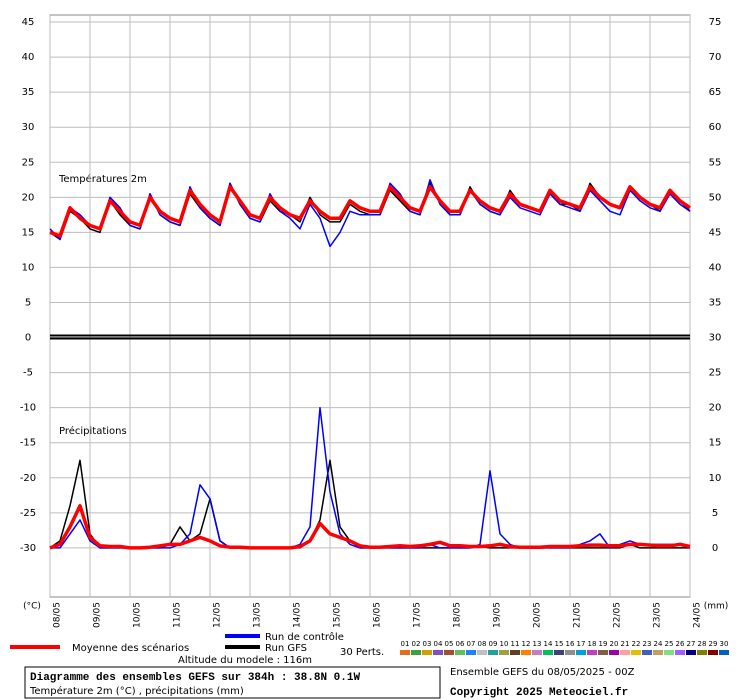  I want to click on pert-legend-label: 11, so click(515, 644).